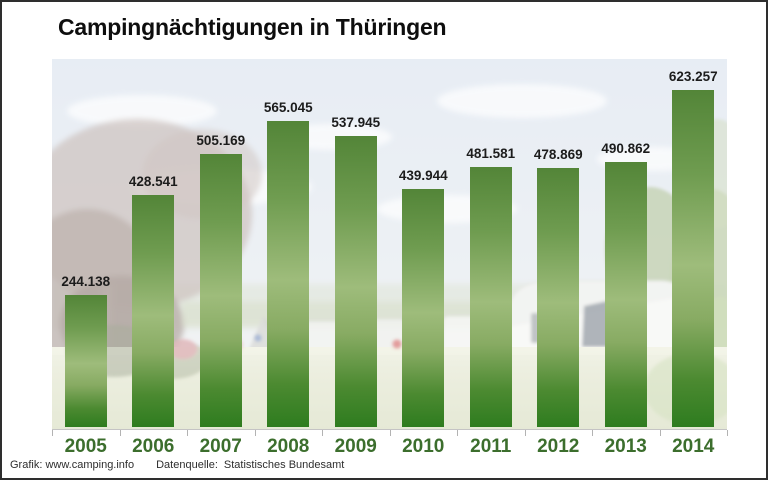 Image resolution: width=768 pixels, height=480 pixels. I want to click on pink-flower-bush, so click(183, 349).